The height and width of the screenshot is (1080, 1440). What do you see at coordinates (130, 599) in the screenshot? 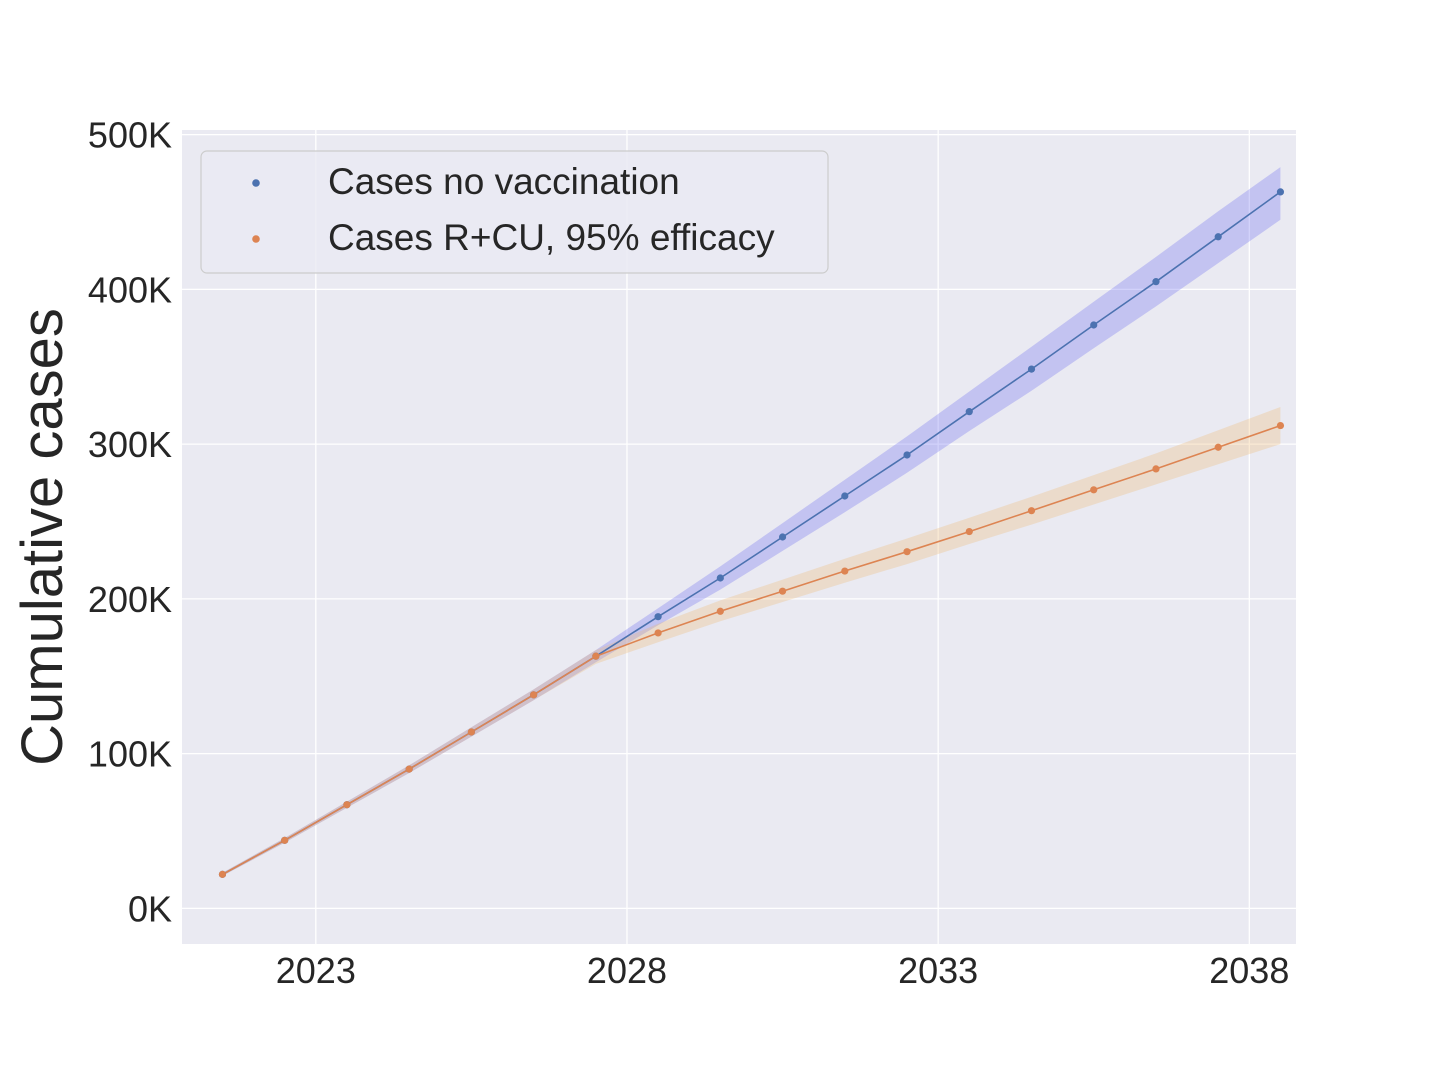
I see `y-tick-label: 200K` at bounding box center [130, 599].